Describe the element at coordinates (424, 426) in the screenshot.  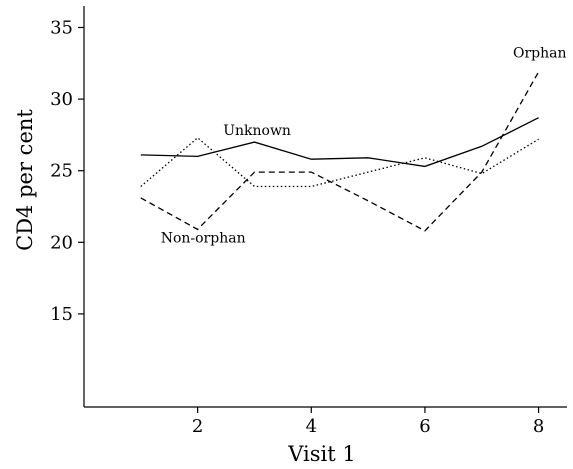
I see `x-tick-label: 6` at that location.